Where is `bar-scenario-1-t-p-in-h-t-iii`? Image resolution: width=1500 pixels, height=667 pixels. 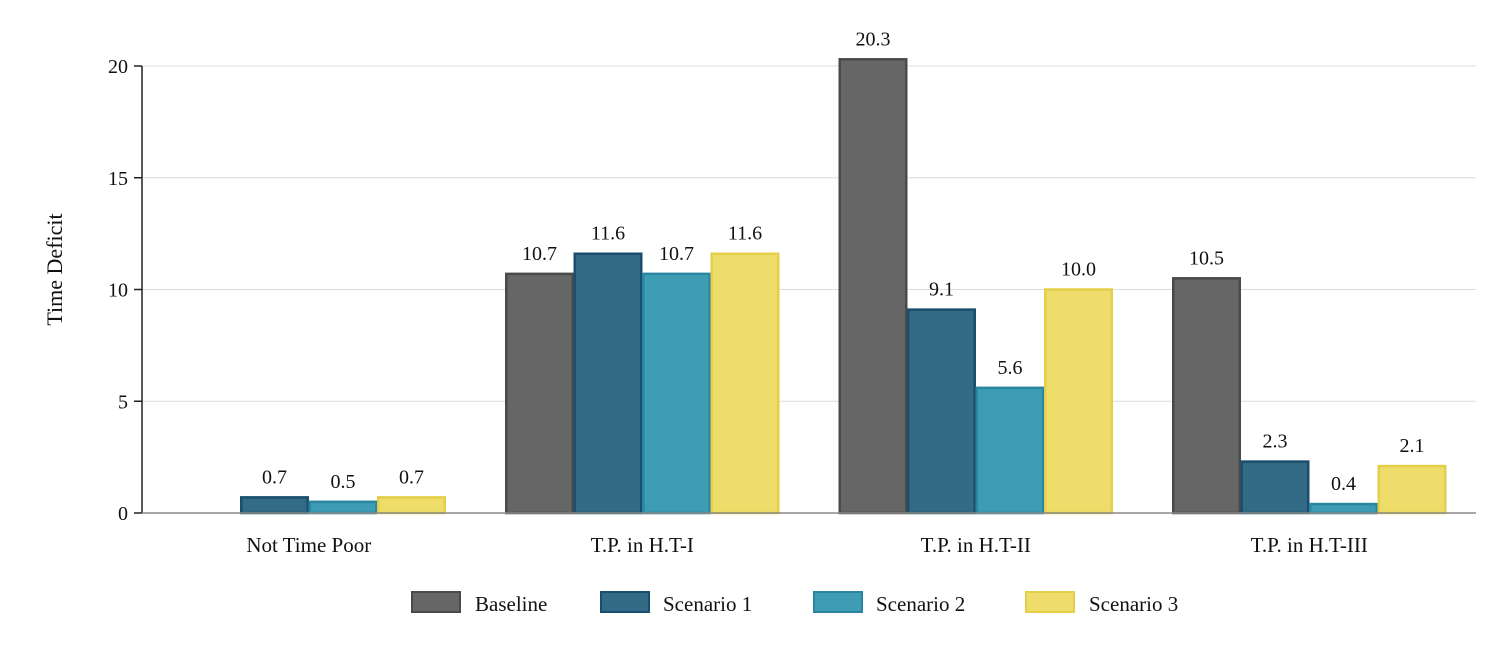
bar-scenario-1-t-p-in-h-t-iii is located at coordinates (1275, 487).